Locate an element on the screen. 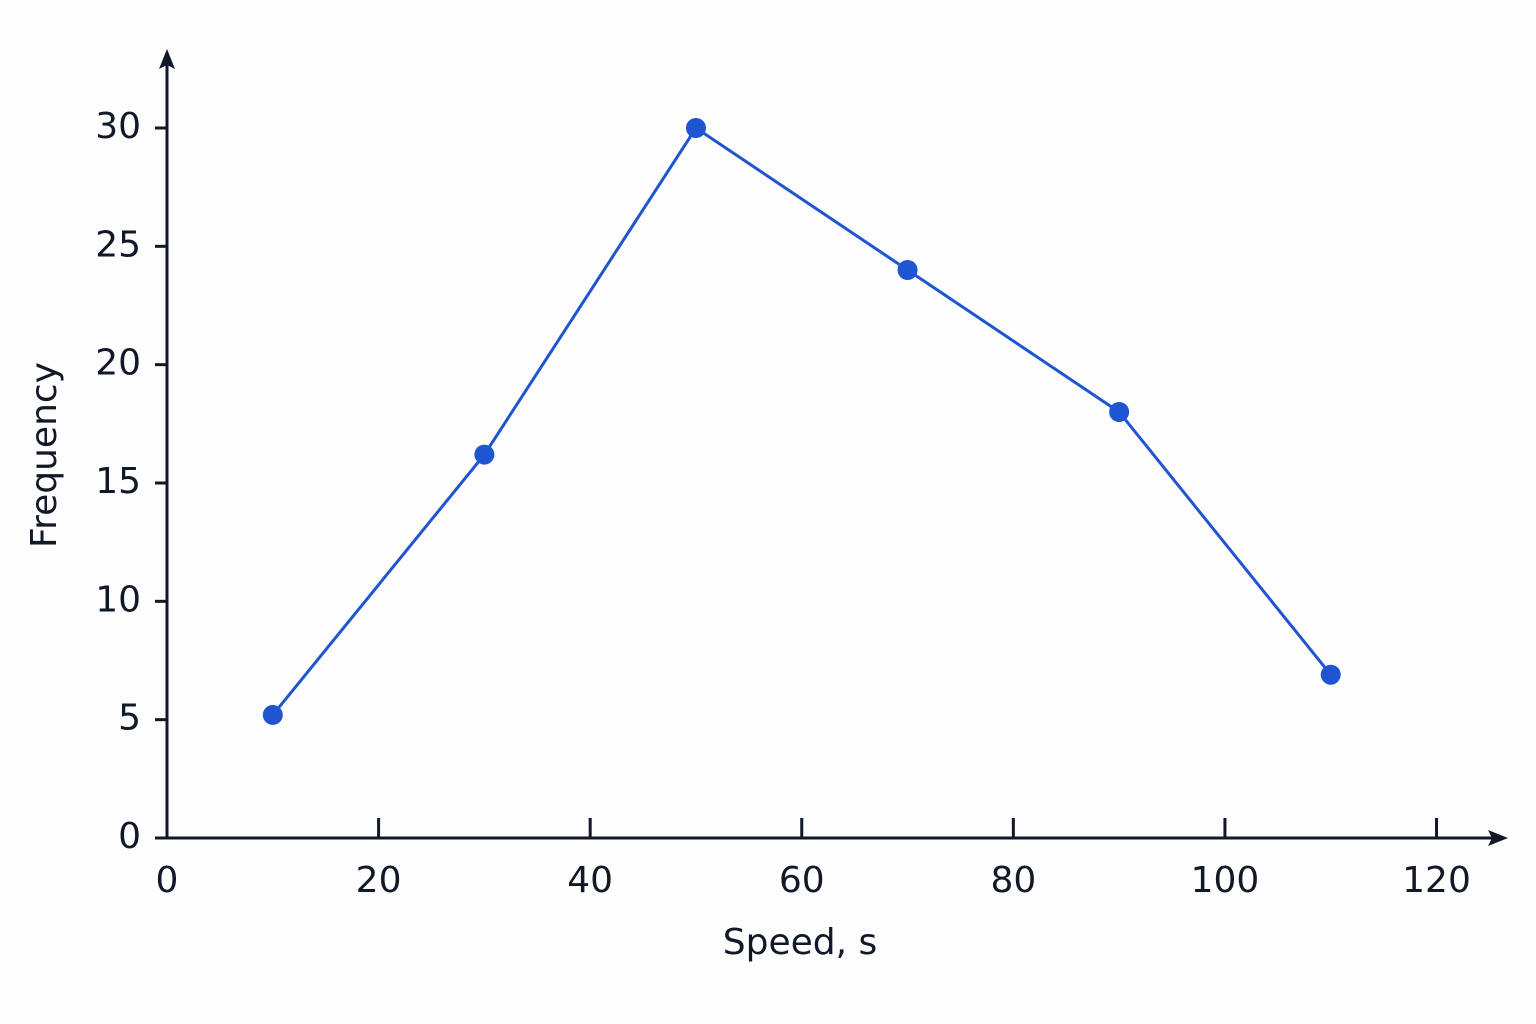 This screenshot has height=1024, width=1536. x-tick-label: 20 is located at coordinates (379, 880).